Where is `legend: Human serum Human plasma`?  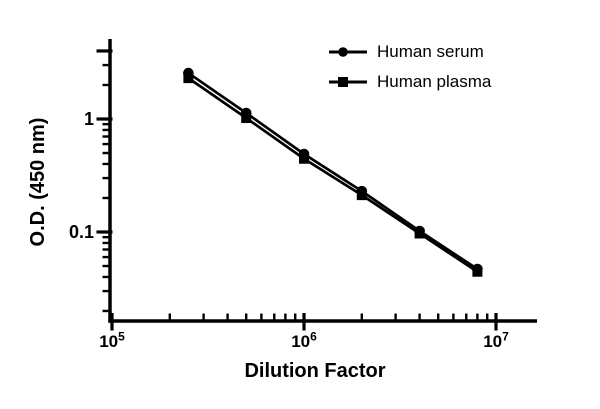
legend: Human serum Human plasma is located at coordinates (410, 67).